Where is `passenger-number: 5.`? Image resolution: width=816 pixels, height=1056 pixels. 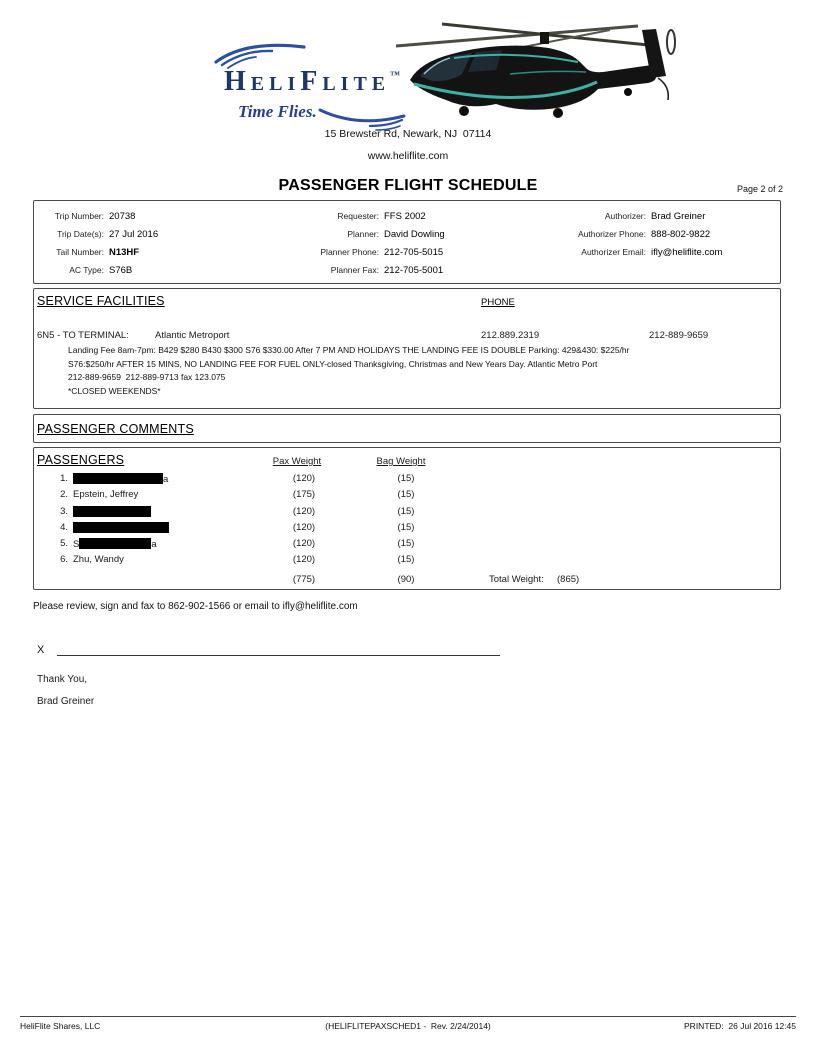
passenger-number: 5. is located at coordinates (64, 544).